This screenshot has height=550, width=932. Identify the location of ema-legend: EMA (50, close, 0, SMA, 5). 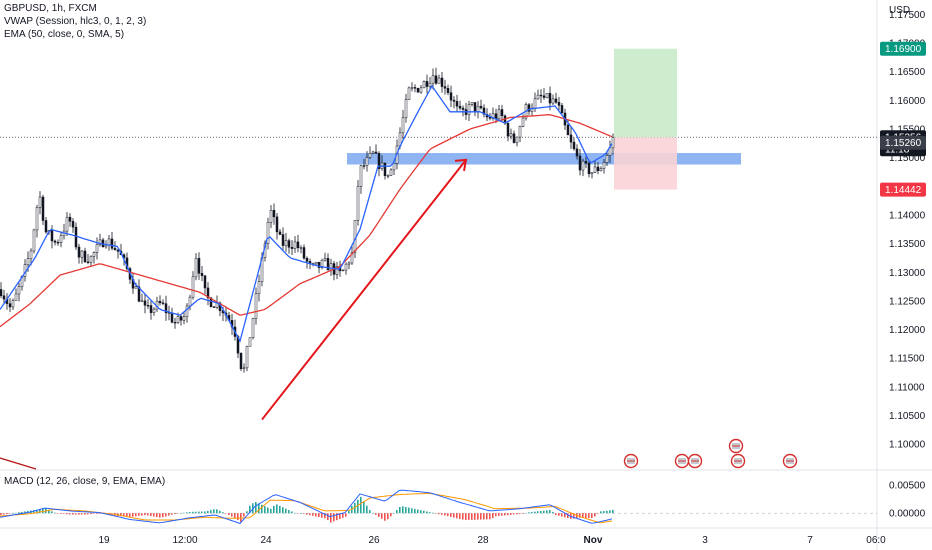
(64, 34).